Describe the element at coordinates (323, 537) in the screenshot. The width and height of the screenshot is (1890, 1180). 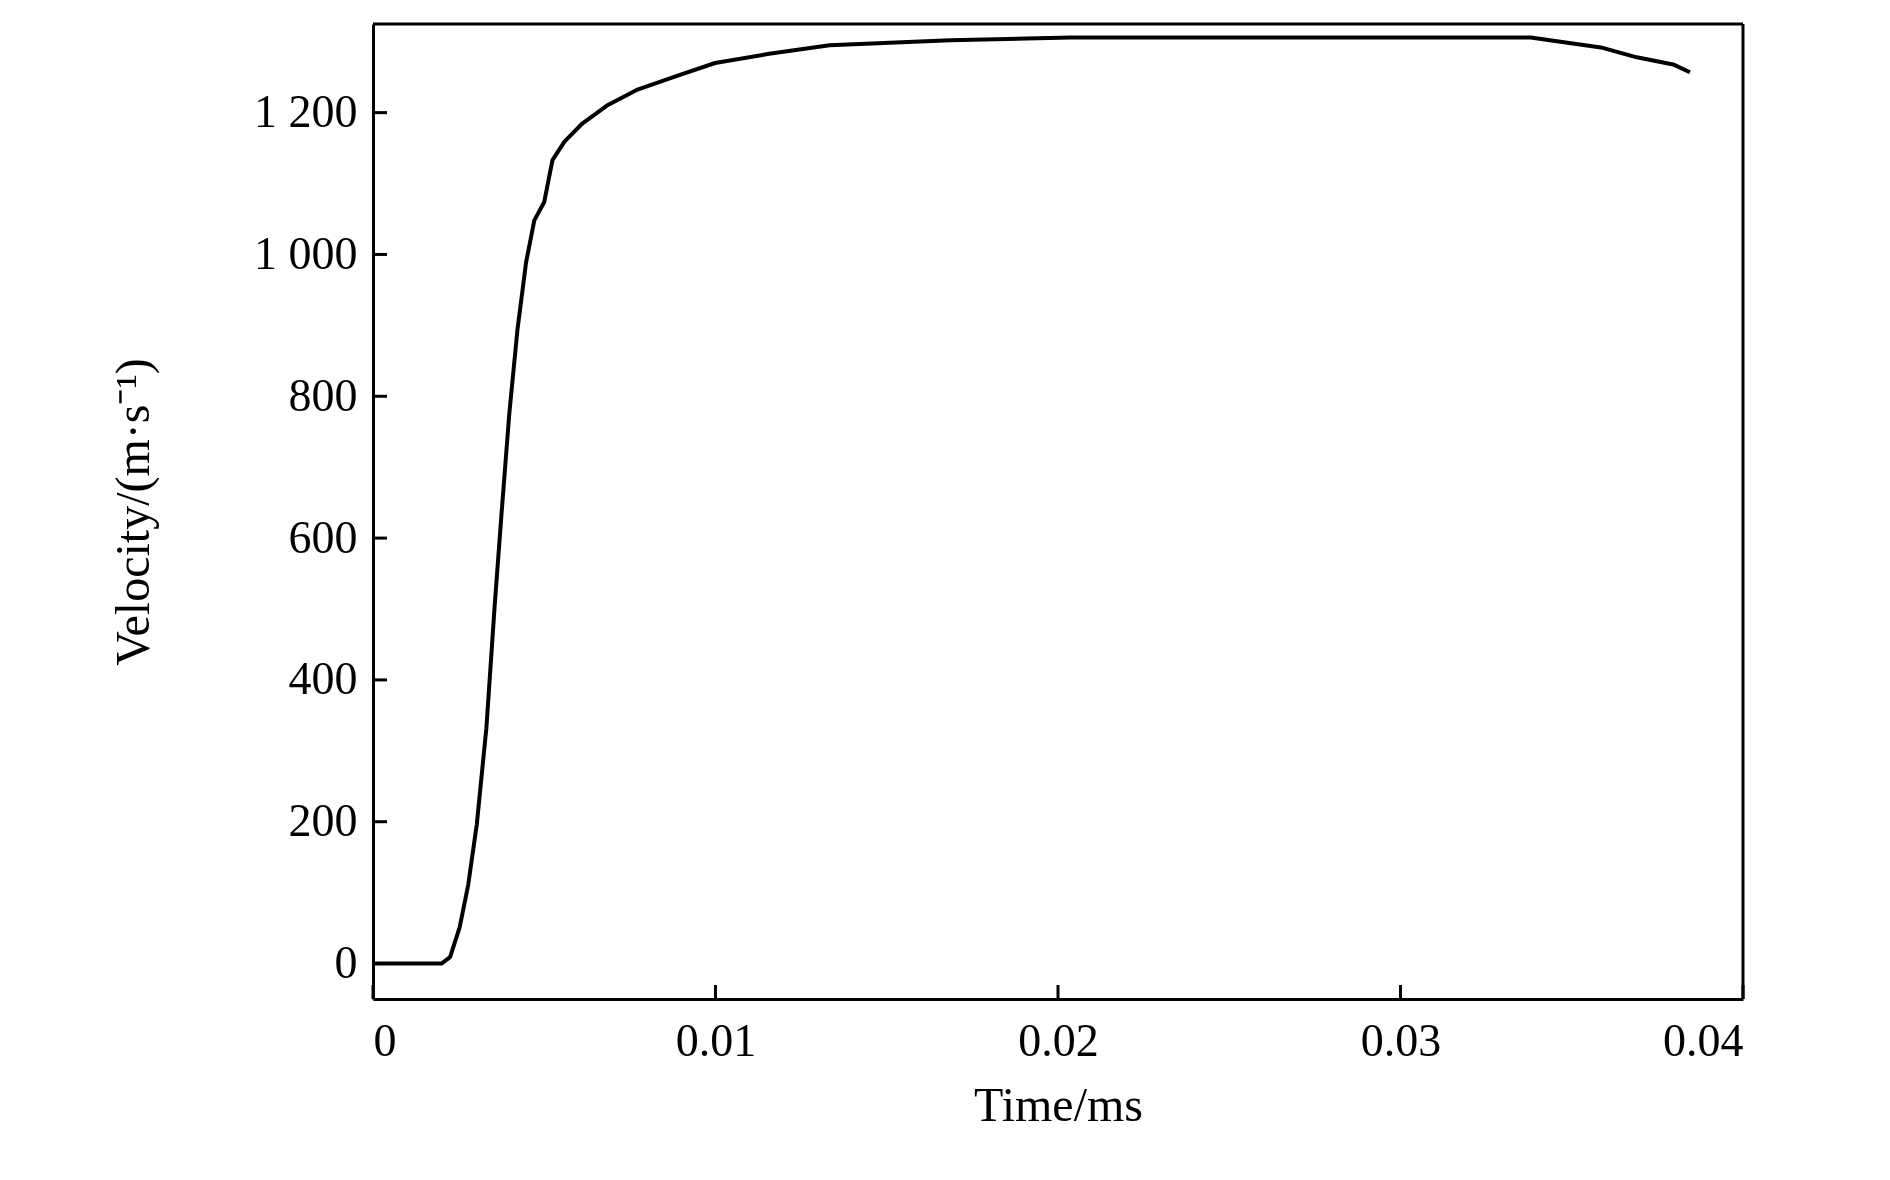
I see `y-tick-label: 600` at that location.